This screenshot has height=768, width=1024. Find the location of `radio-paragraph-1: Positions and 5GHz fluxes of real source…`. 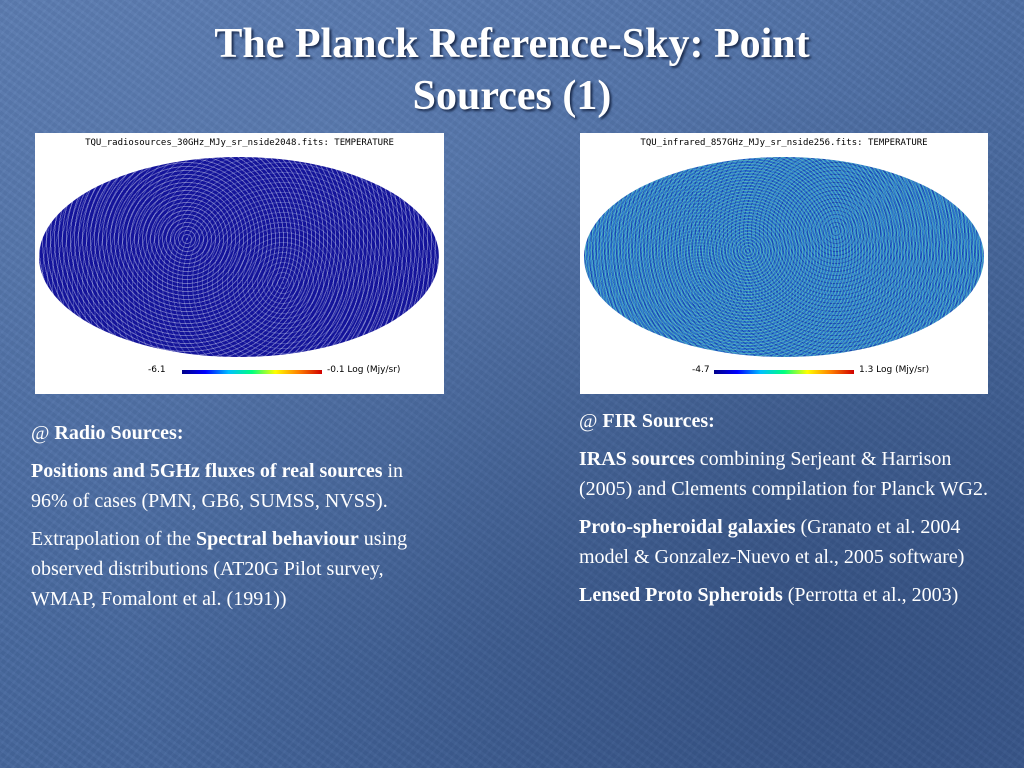

radio-paragraph-1: Positions and 5GHz fluxes of real source… is located at coordinates (237, 486).